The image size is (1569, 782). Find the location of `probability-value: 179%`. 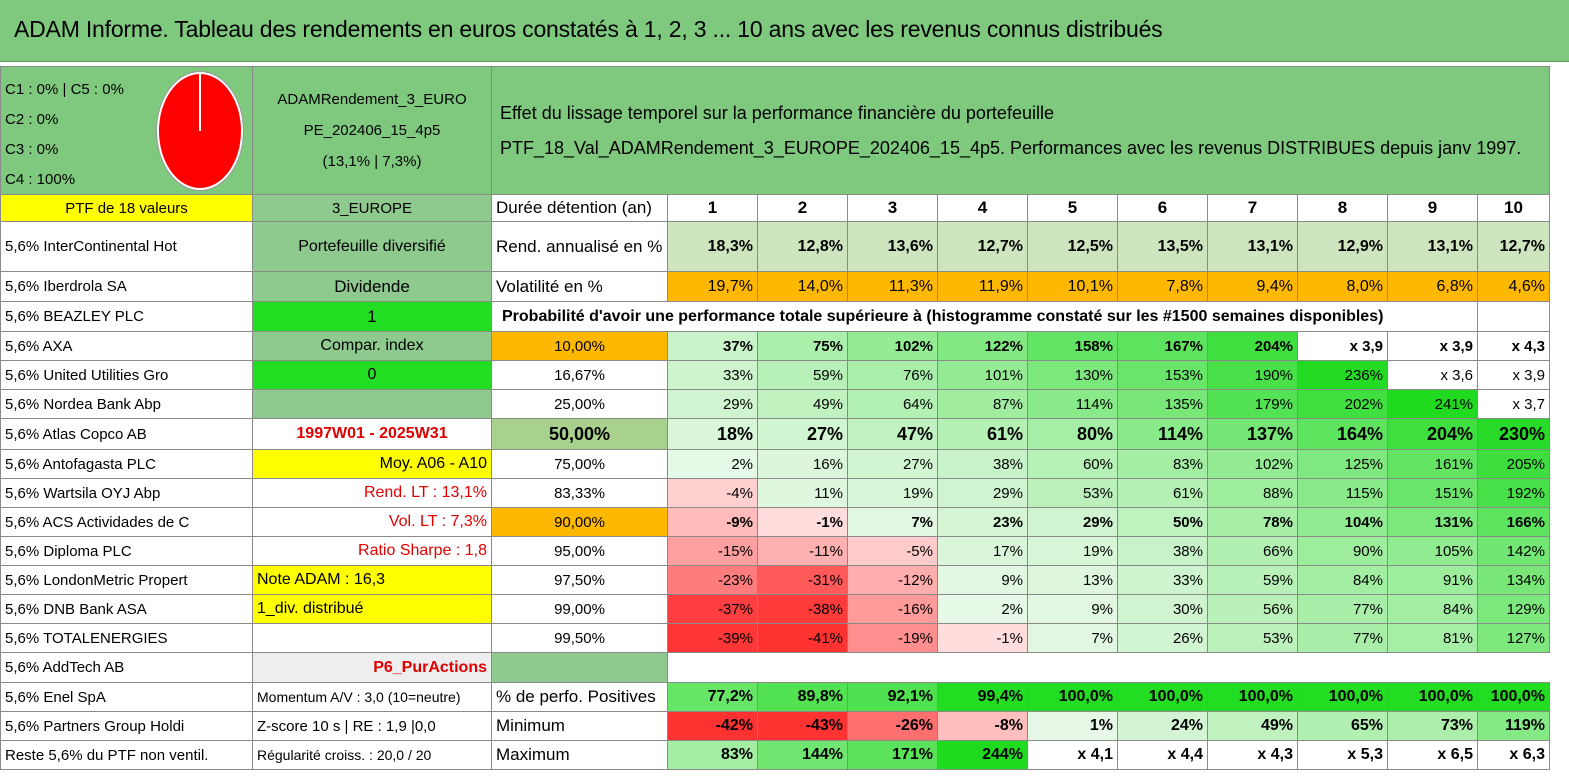

probability-value: 179% is located at coordinates (1252, 404).